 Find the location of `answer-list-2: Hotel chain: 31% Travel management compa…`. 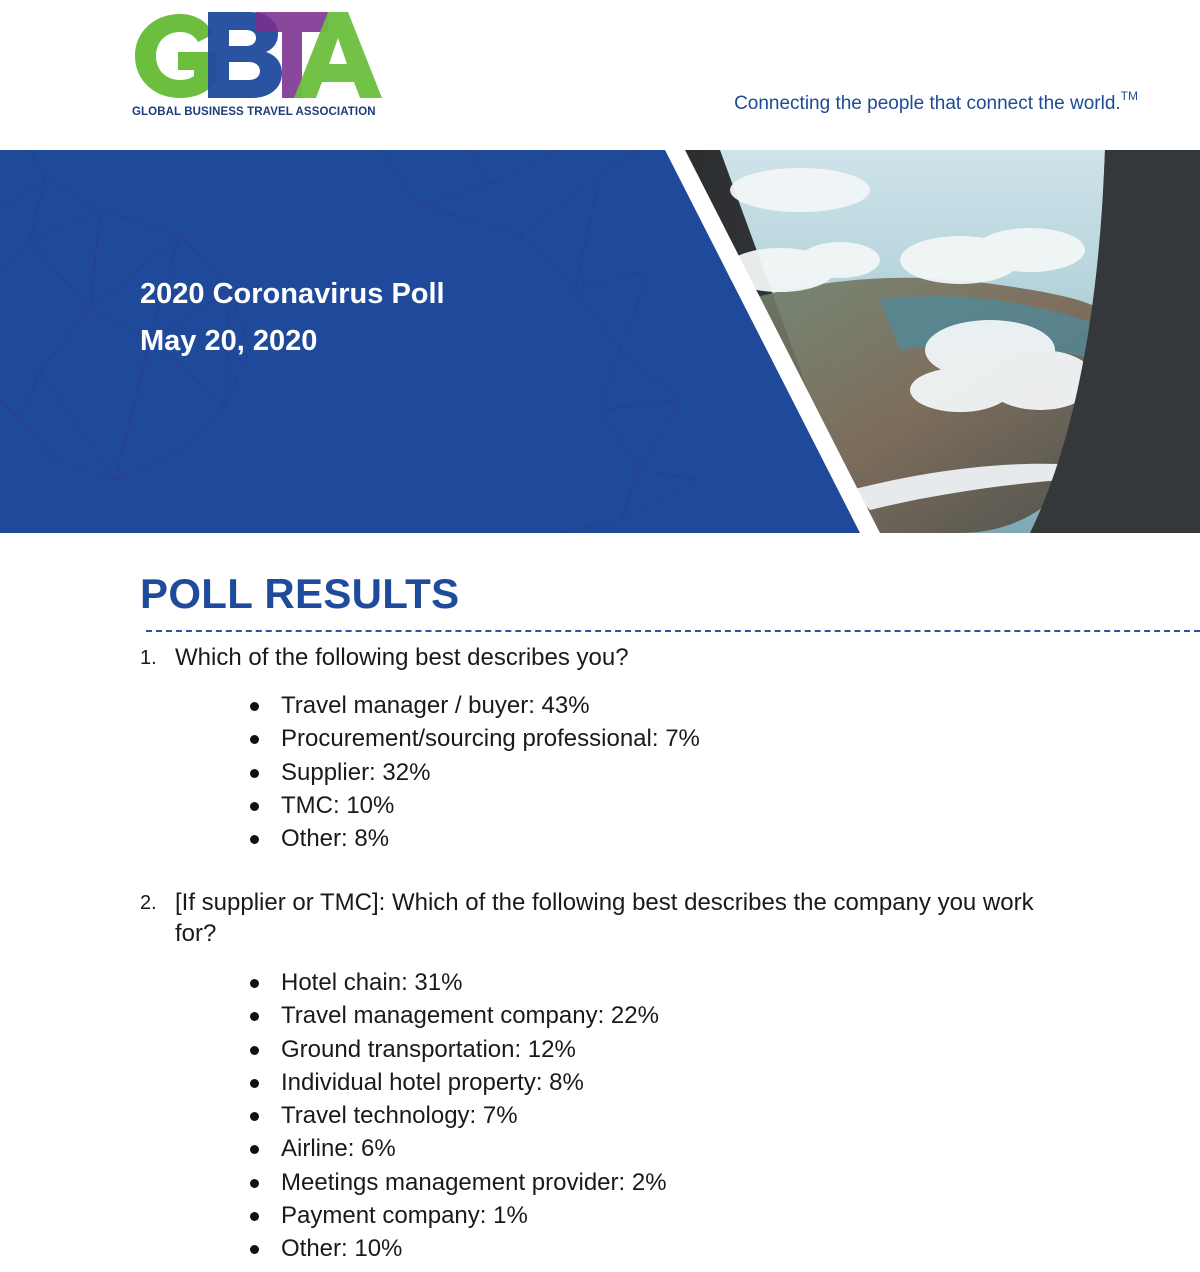

answer-list-2: Hotel chain: 31% Travel management compa… is located at coordinates (456, 1116).